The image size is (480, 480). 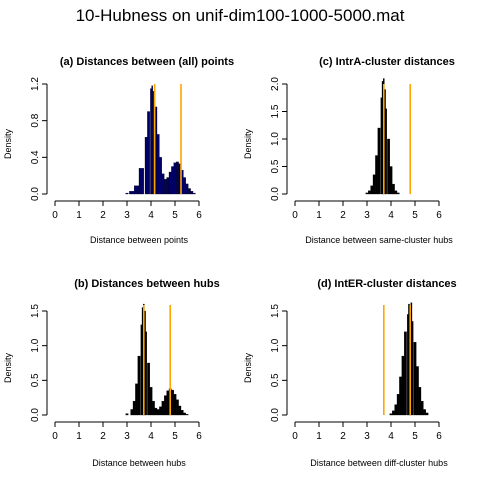 What do you see at coordinates (146, 284) in the screenshot?
I see `chart-title: (b) Distances between hubs` at bounding box center [146, 284].